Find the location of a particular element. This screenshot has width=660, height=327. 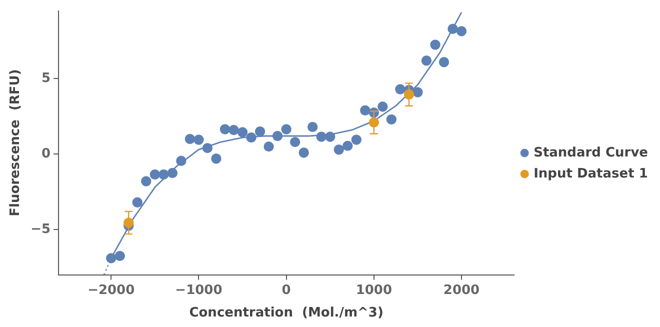

x-tick-label: −1000 is located at coordinates (198, 290).